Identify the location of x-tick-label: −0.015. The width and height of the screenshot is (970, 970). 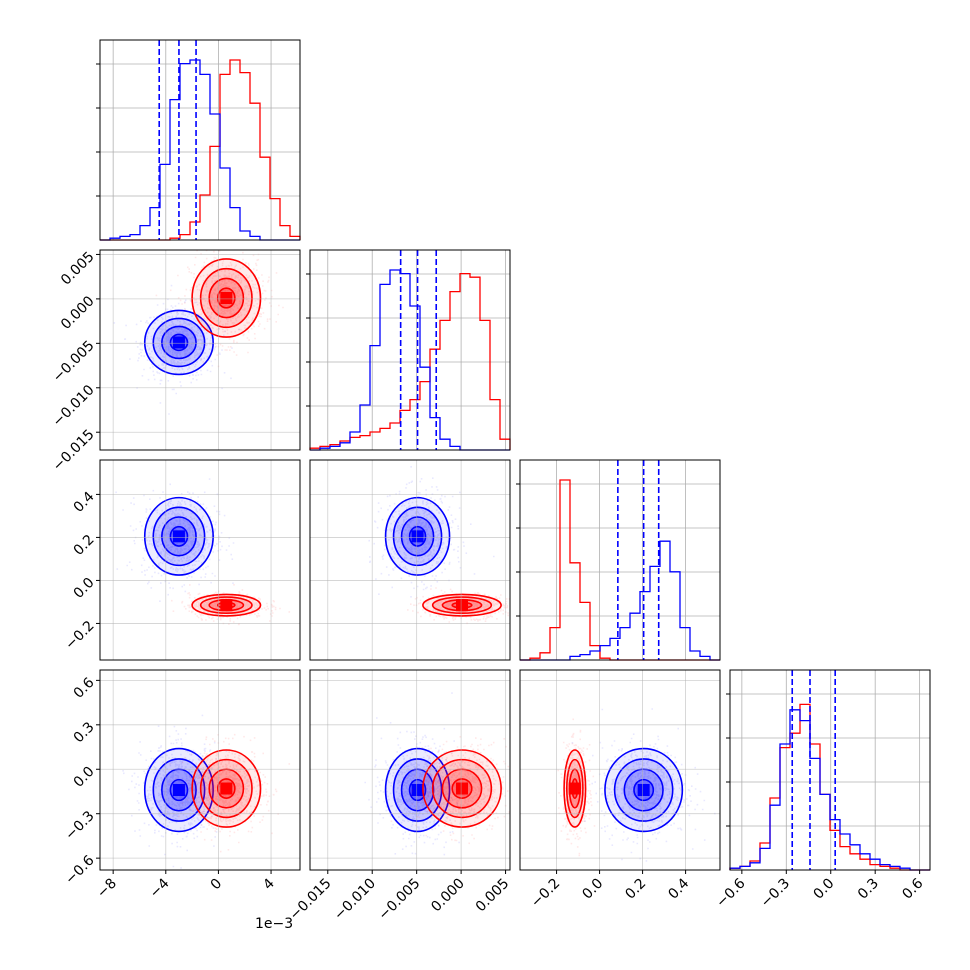
(311, 900).